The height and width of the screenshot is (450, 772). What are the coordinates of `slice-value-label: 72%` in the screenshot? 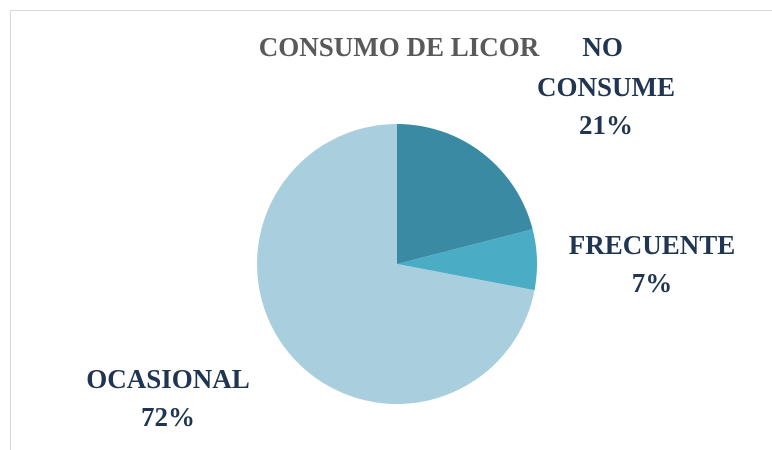 It's located at (168, 417).